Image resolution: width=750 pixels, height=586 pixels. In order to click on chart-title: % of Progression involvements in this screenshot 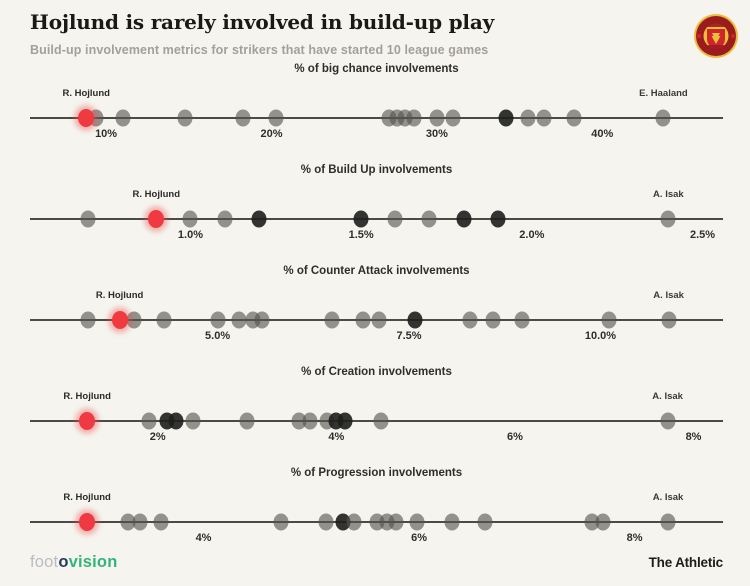, I will do `click(376, 473)`.